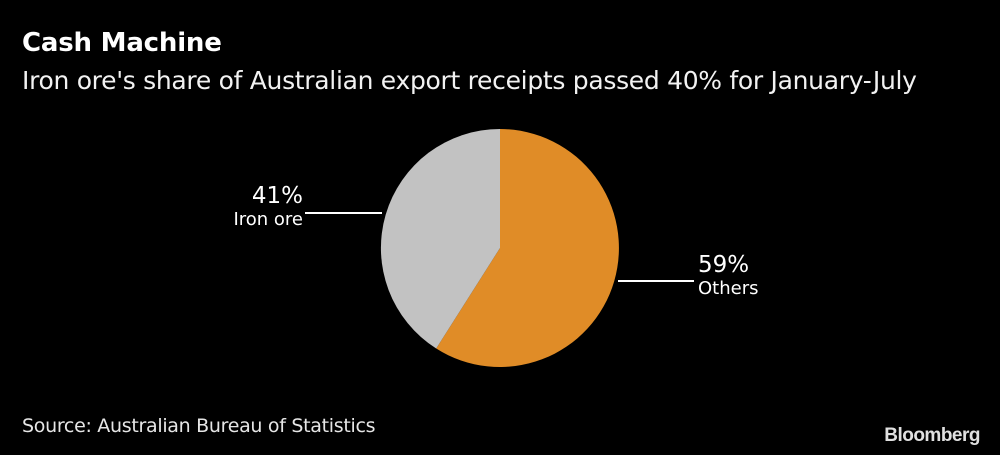  Describe the element at coordinates (199, 426) in the screenshot. I see `source-note: Source: Australian Bureau of Statistics` at that location.